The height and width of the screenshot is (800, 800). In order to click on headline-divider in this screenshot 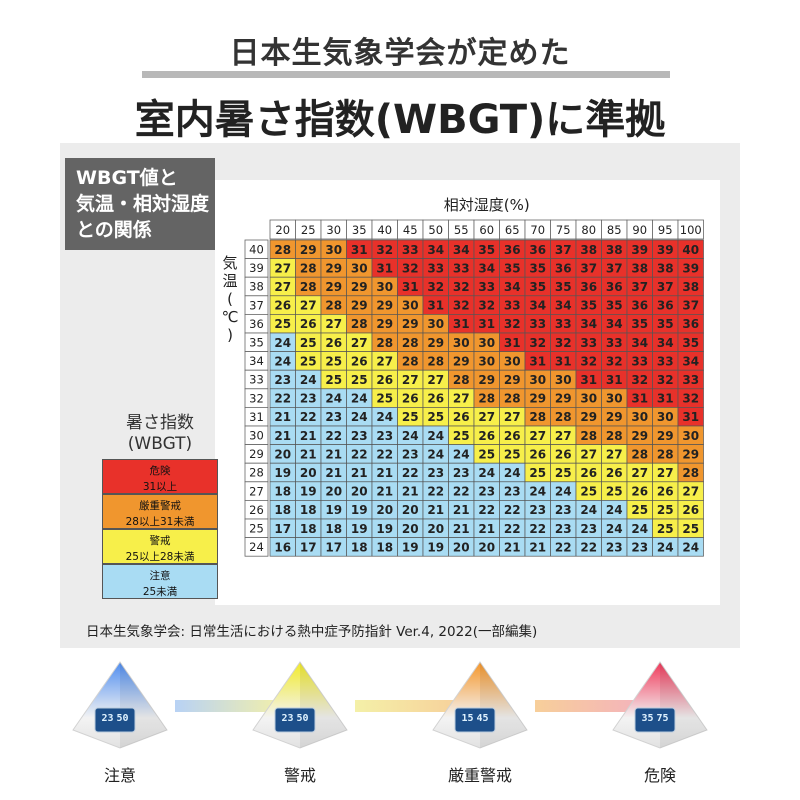, I will do `click(406, 74)`.